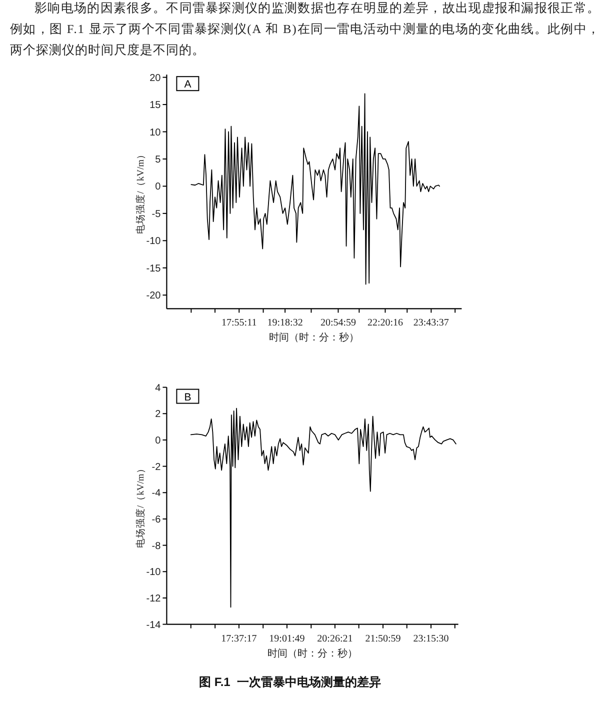 The image size is (611, 702). What do you see at coordinates (154, 296) in the screenshot?
I see `y-tick-label: -20` at bounding box center [154, 296].